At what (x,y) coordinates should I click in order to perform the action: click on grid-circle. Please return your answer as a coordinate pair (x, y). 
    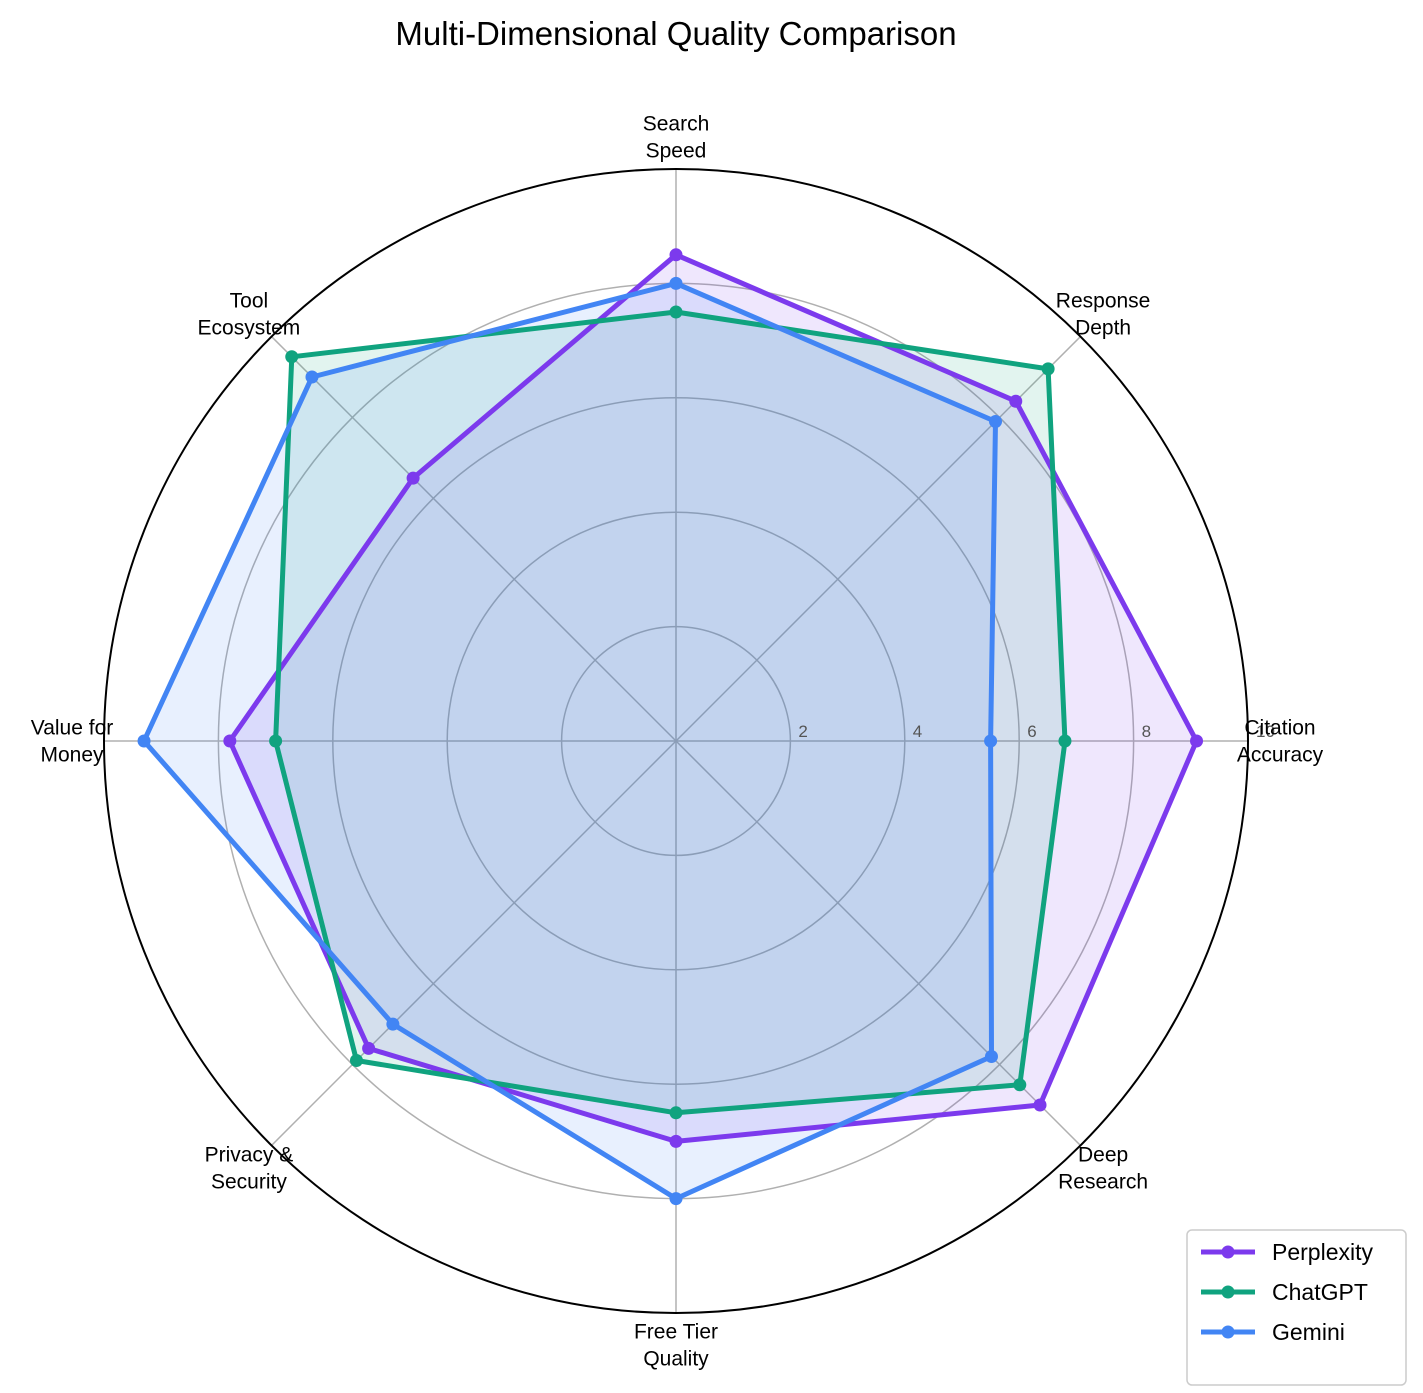
    Looking at the image, I should click on (676, 741).